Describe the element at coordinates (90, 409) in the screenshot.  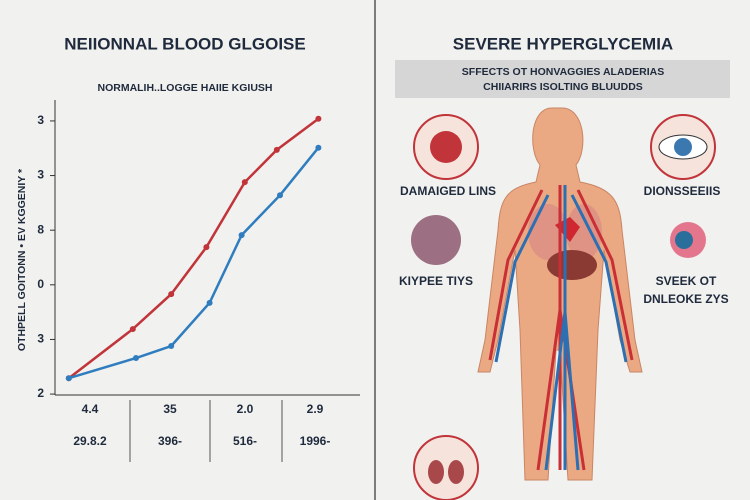
I see `x-label: 4.4` at that location.